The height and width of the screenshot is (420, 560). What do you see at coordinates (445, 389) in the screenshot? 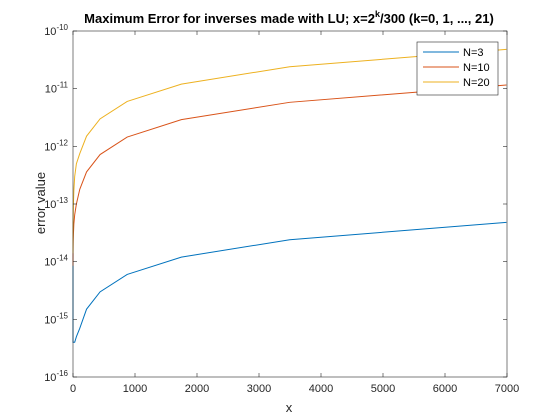
I see `x-tick-label: 6000` at bounding box center [445, 389].